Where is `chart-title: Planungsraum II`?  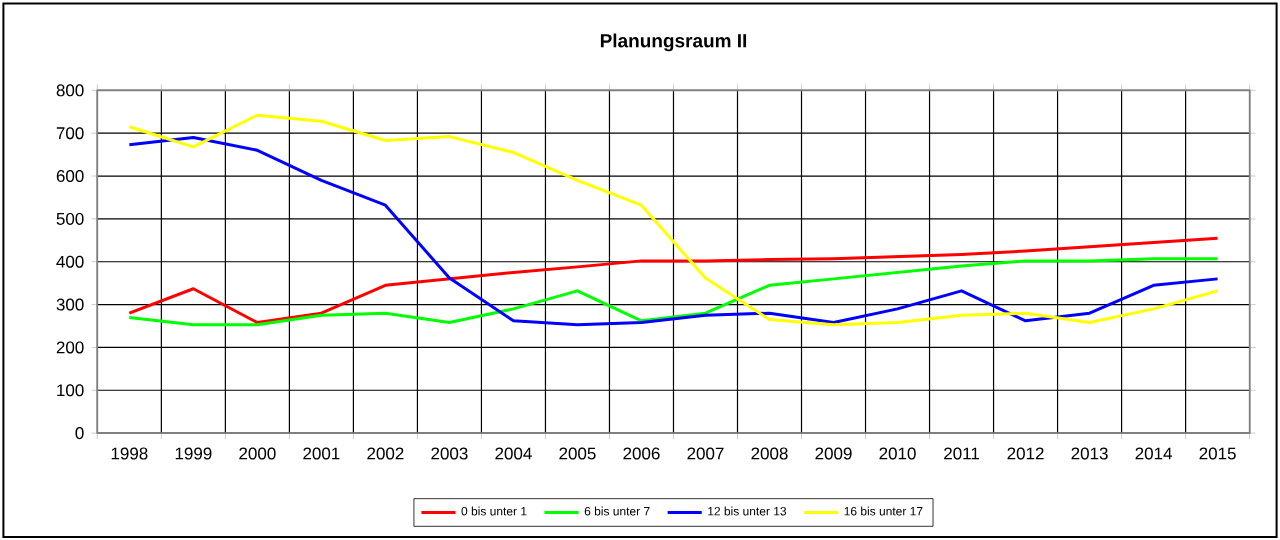 chart-title: Planungsraum II is located at coordinates (673, 42).